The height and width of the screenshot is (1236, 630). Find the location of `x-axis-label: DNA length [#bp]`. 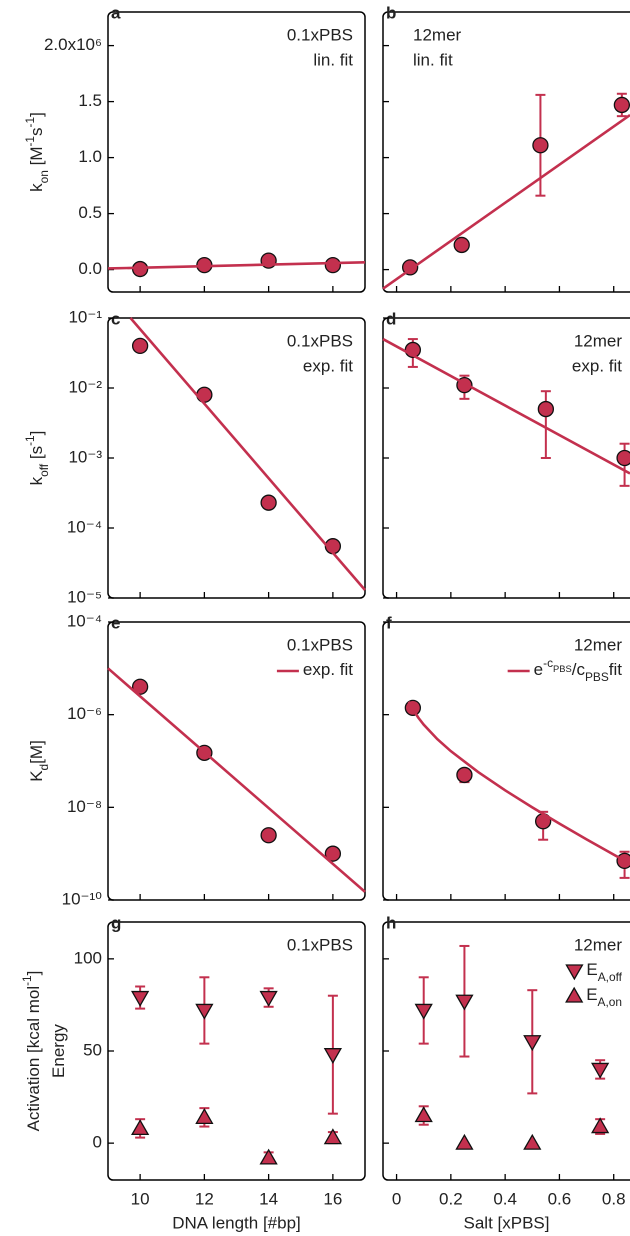

x-axis-label: DNA length [#bp] is located at coordinates (236, 1222).